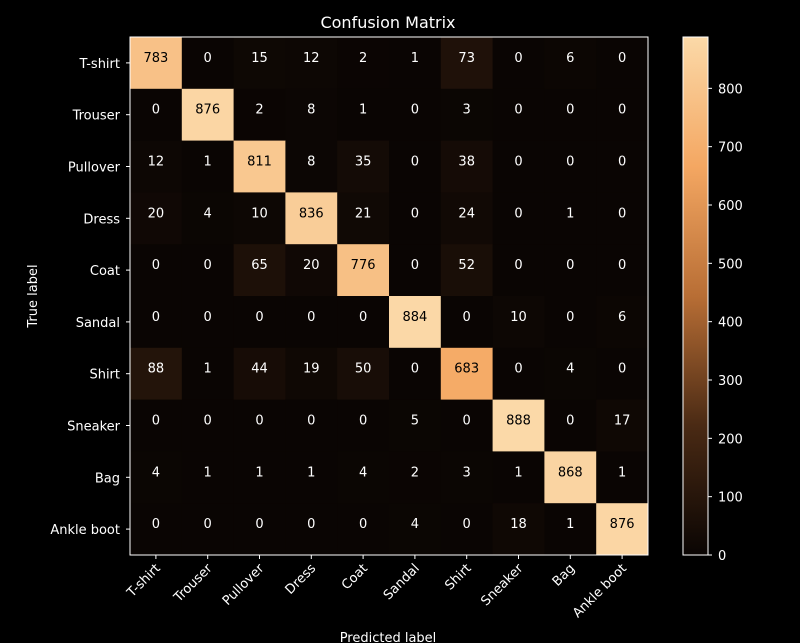  I want to click on colorbar-tick-label: 700, so click(730, 148).